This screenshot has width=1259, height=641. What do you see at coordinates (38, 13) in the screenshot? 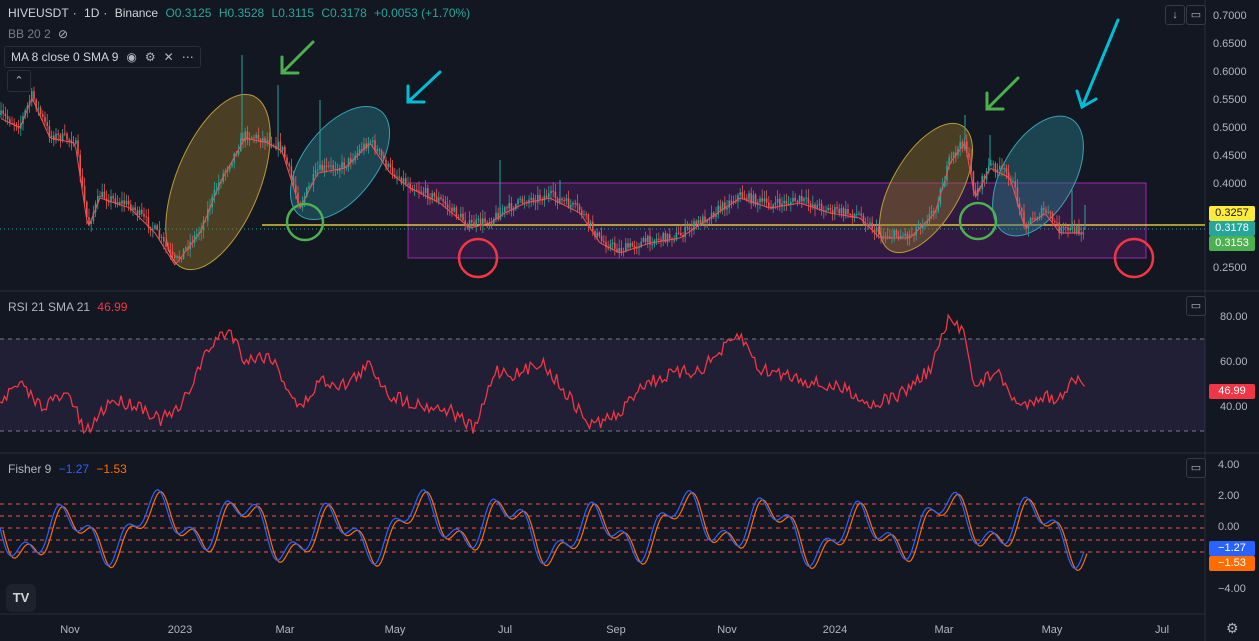
I see `symbol-name: HIVEUSDT` at bounding box center [38, 13].